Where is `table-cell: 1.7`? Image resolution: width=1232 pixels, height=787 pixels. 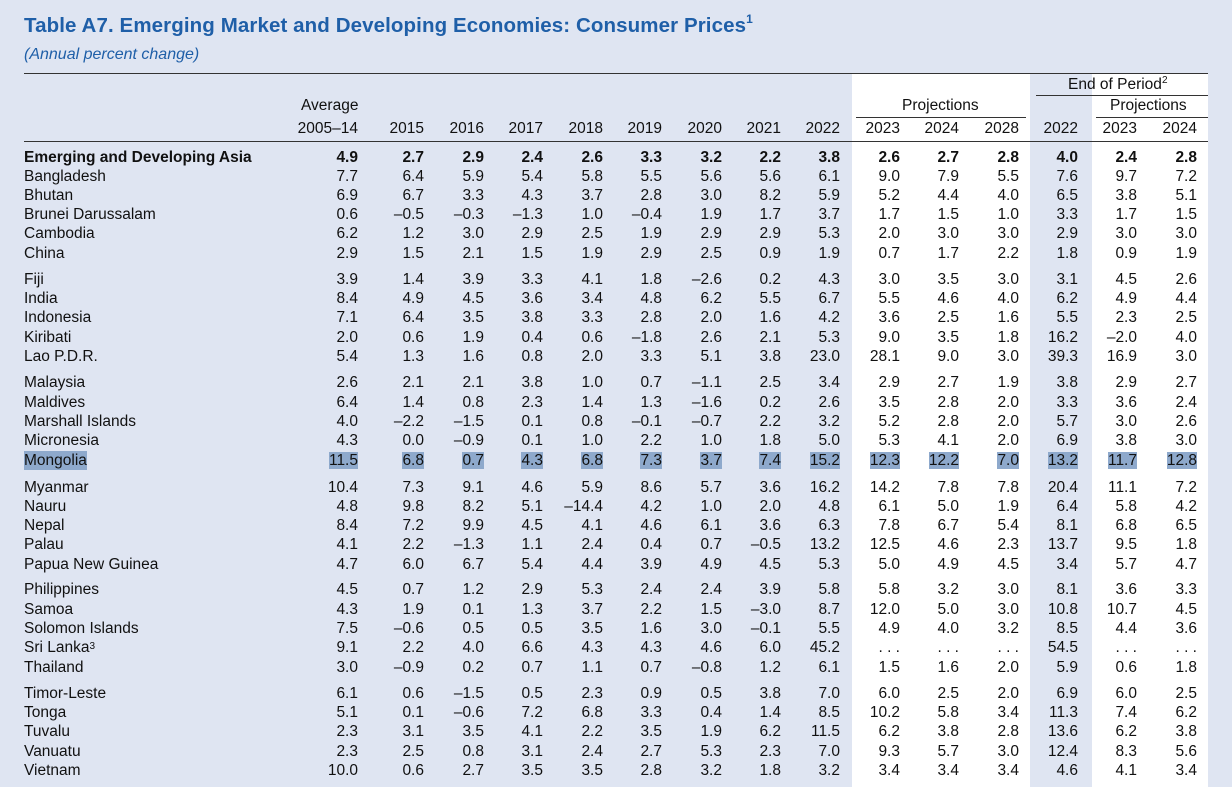 table-cell: 1.7 is located at coordinates (889, 214).